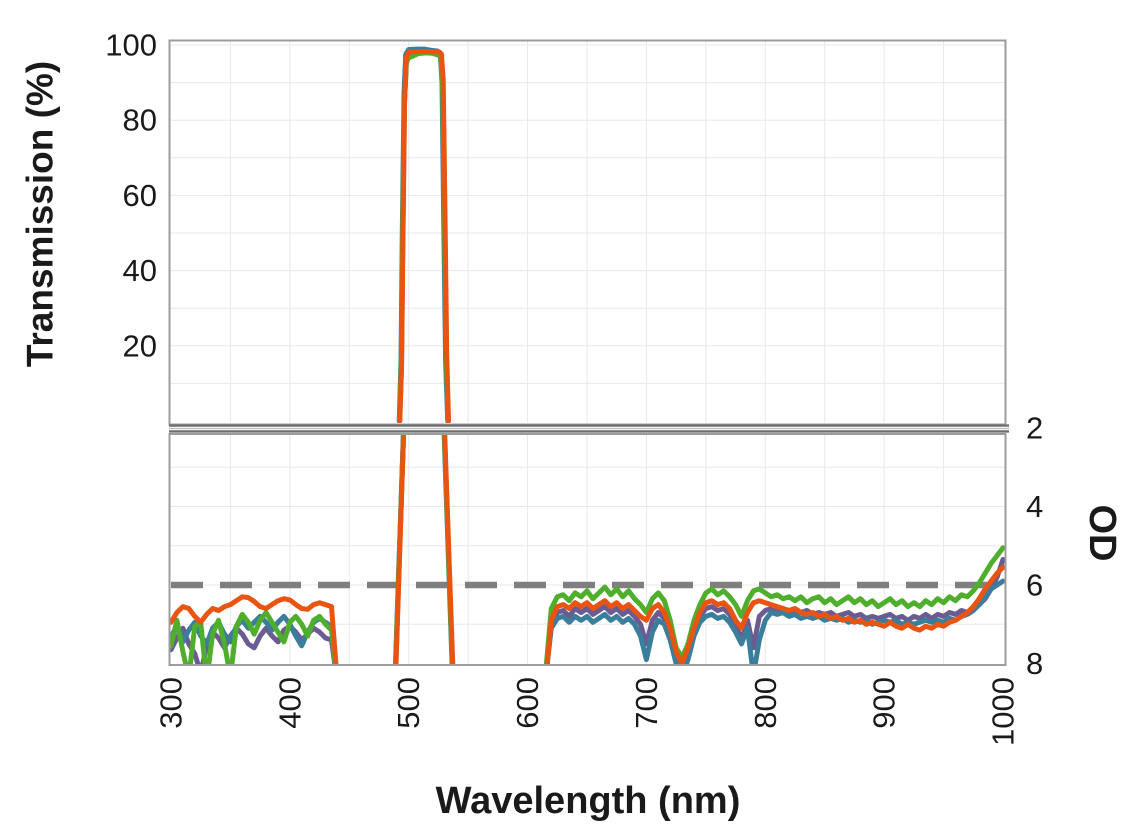  What do you see at coordinates (1034, 506) in the screenshot?
I see `od-tick-label: 4` at bounding box center [1034, 506].